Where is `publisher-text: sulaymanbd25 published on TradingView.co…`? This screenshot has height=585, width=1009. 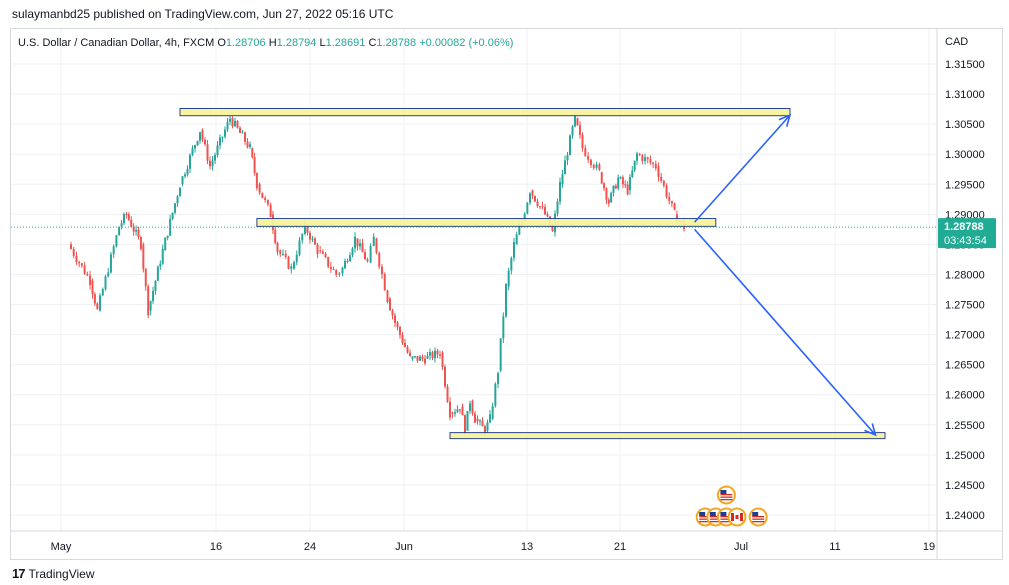 publisher-text: sulaymanbd25 published on TradingView.co… is located at coordinates (203, 14).